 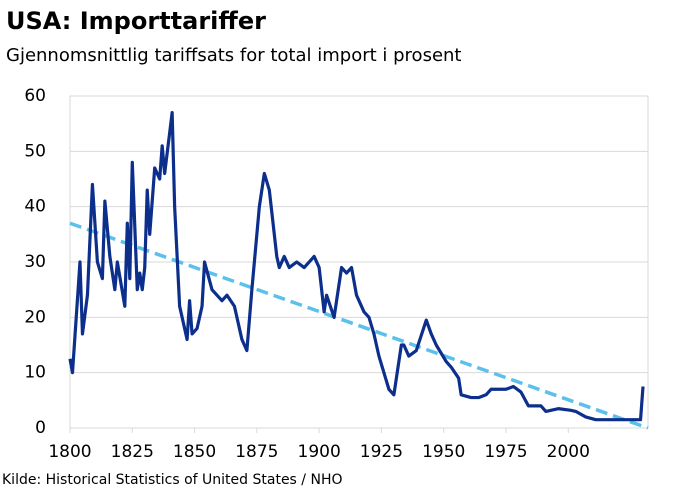 What do you see at coordinates (35, 151) in the screenshot?
I see `y-tick-label: 50` at bounding box center [35, 151].